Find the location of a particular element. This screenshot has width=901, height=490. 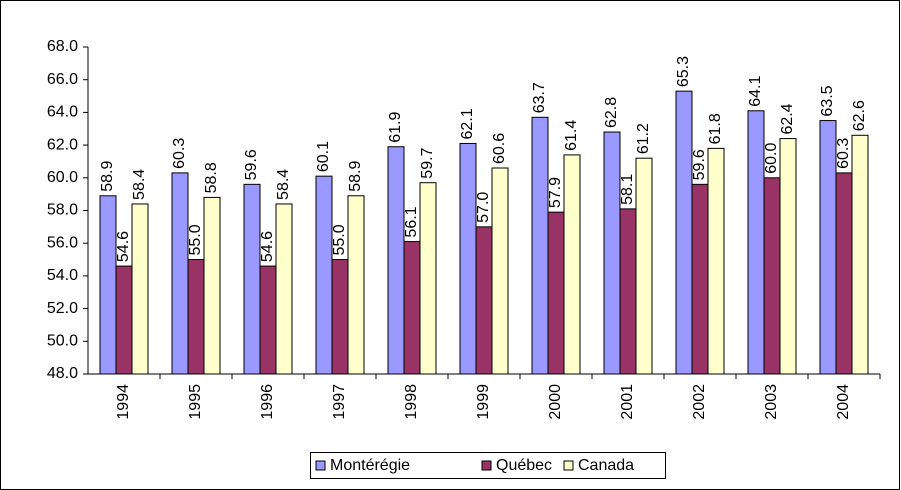

data-label: 64.1 is located at coordinates (755, 91).